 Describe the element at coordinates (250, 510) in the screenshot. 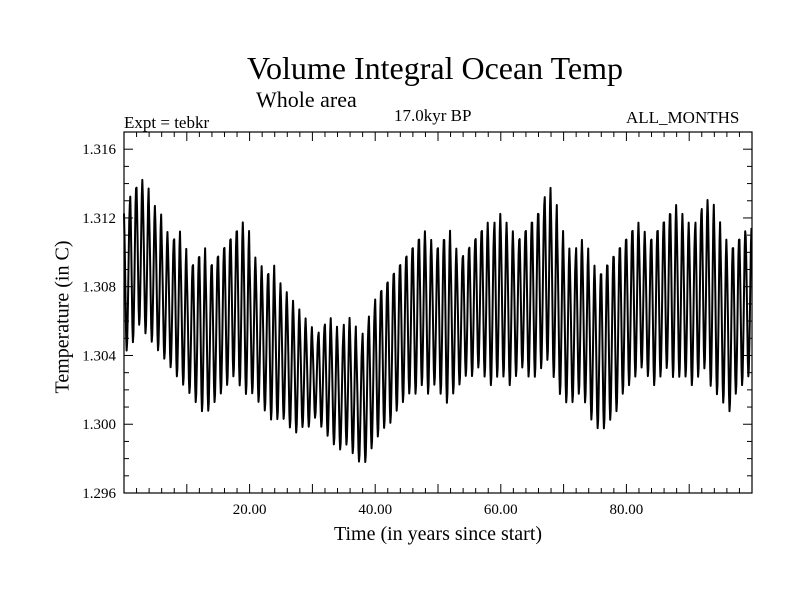

I see `x-tick-label: 20.00` at that location.